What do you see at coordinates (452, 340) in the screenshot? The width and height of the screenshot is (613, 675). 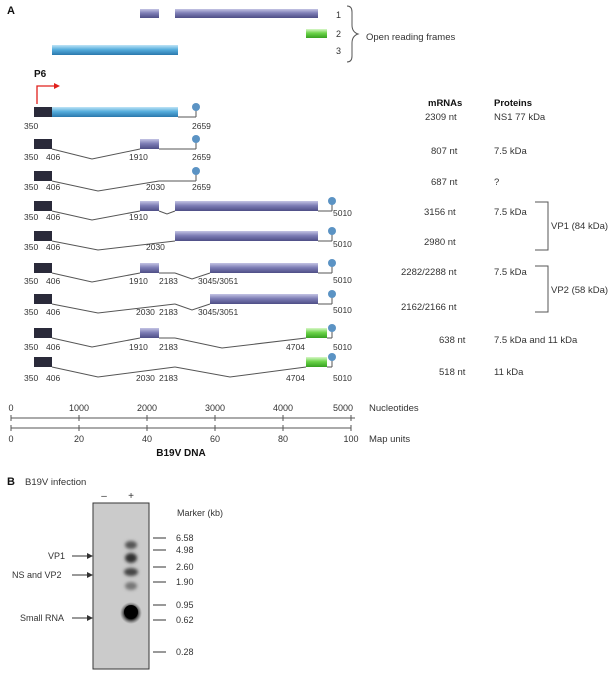 I see `mrna-length: 638 nt` at bounding box center [452, 340].